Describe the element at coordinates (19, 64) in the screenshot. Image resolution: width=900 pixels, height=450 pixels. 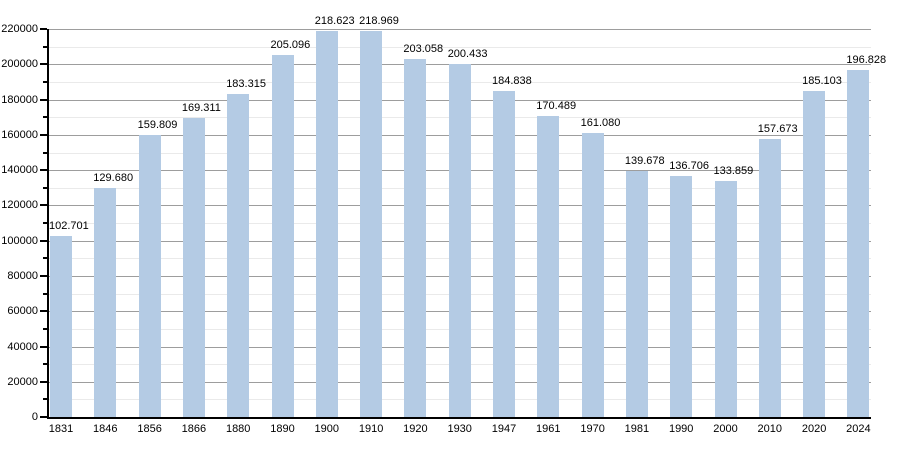
I see `y-axis-tick-label: 200000` at that location.